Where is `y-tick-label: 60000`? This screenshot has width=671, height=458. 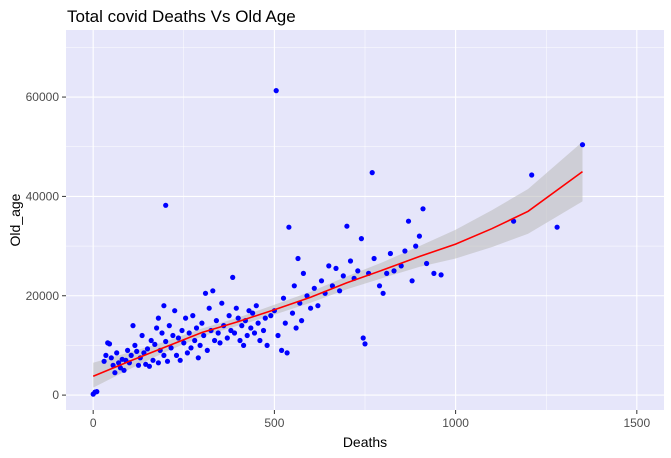
y-tick-label: 60000 is located at coordinates (43, 97).